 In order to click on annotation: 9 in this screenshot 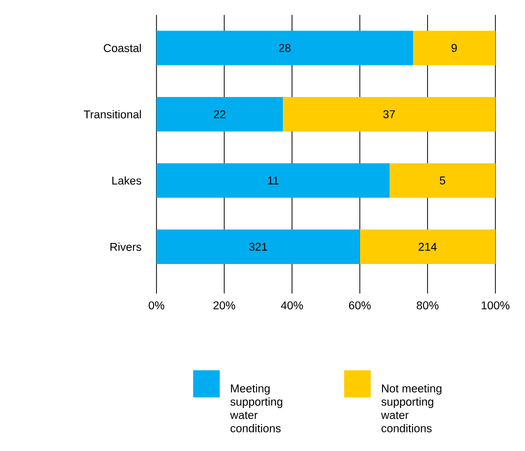, I will do `click(454, 48)`.